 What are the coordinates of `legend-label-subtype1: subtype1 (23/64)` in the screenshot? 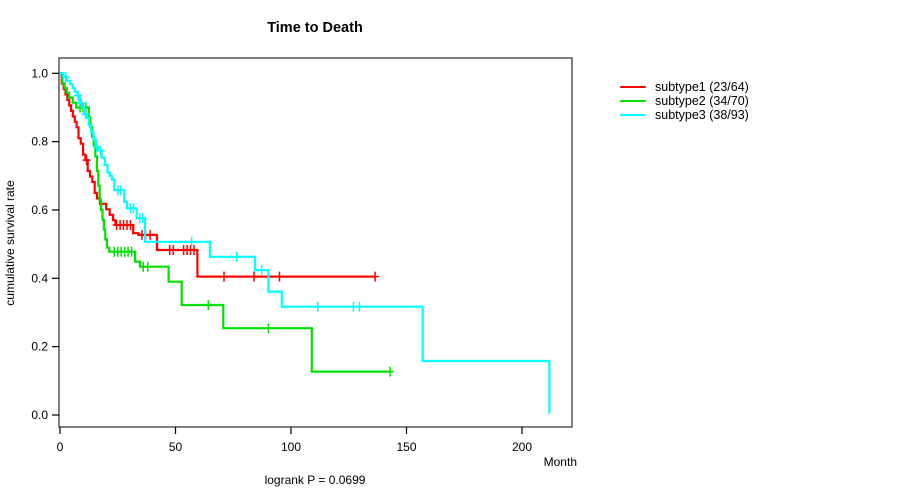 It's located at (702, 87).